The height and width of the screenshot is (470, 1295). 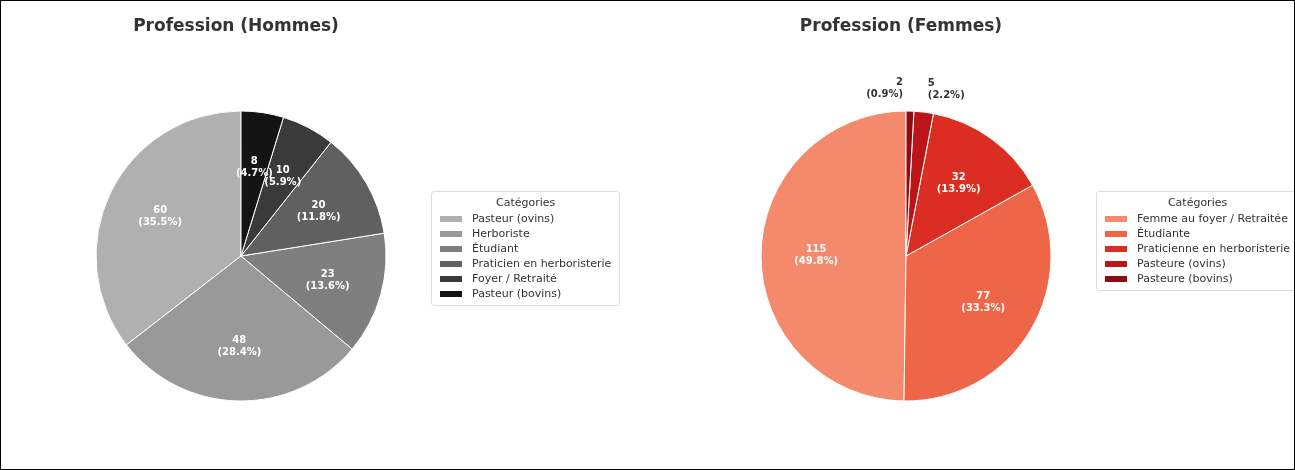 I want to click on data-label: 32 (13.9%), so click(x=958, y=183).